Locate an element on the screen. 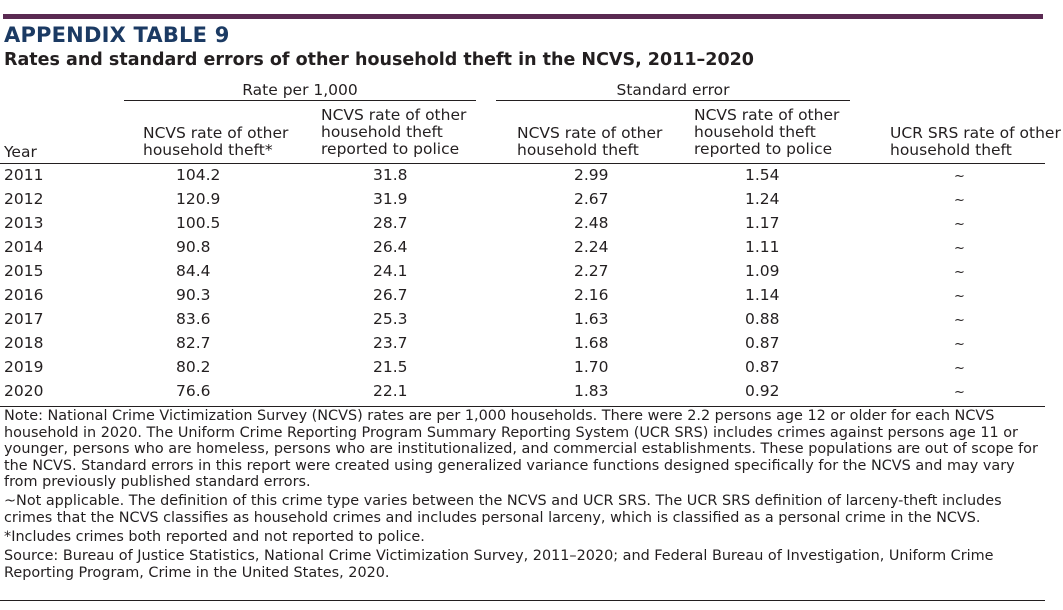 The width and height of the screenshot is (1063, 610). cell-year: 2017 is located at coordinates (24, 319).